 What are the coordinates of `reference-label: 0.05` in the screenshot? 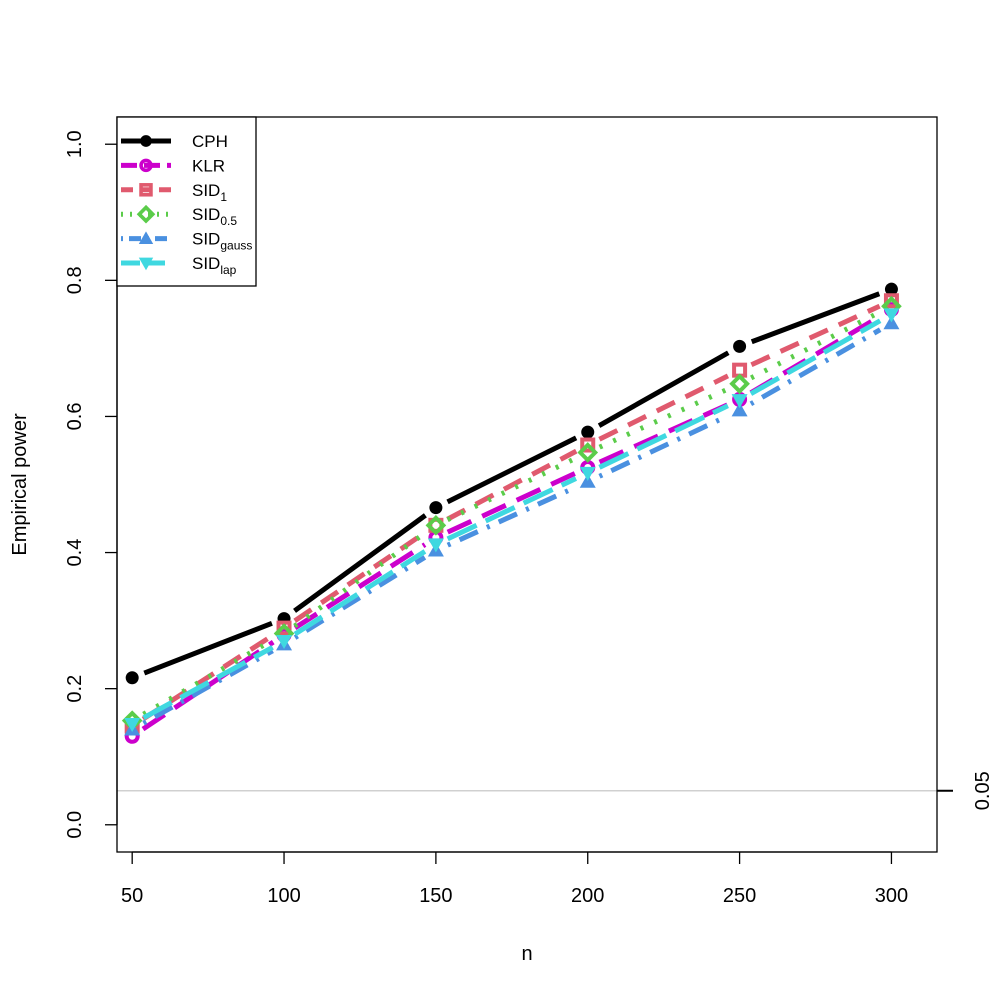 It's located at (983, 790).